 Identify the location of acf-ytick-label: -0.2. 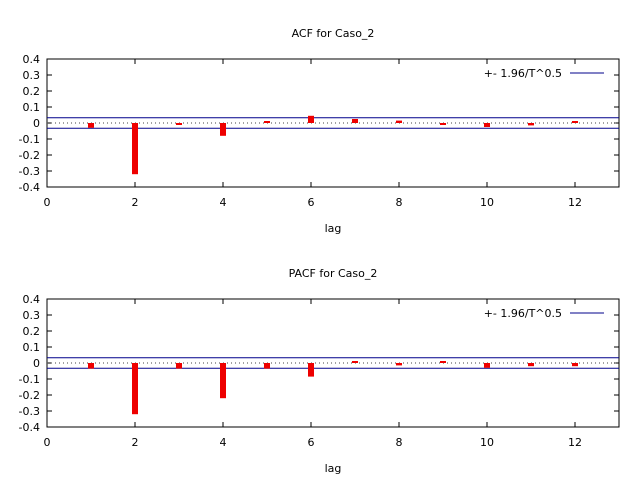
(29, 155).